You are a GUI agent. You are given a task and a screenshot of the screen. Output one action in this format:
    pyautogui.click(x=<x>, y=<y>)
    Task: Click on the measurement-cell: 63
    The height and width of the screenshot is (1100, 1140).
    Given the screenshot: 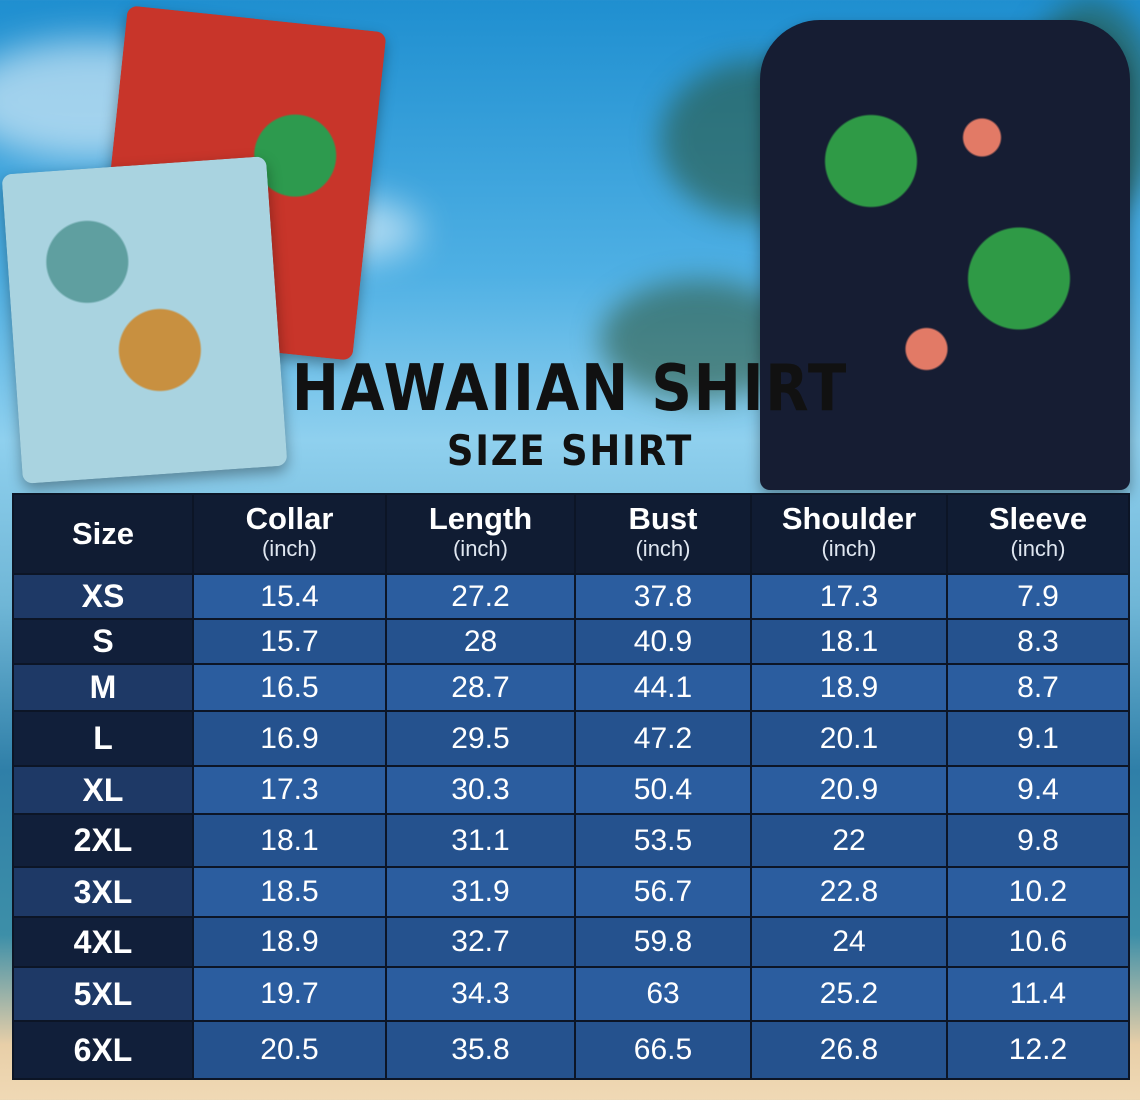 What is the action you would take?
    pyautogui.click(x=663, y=994)
    